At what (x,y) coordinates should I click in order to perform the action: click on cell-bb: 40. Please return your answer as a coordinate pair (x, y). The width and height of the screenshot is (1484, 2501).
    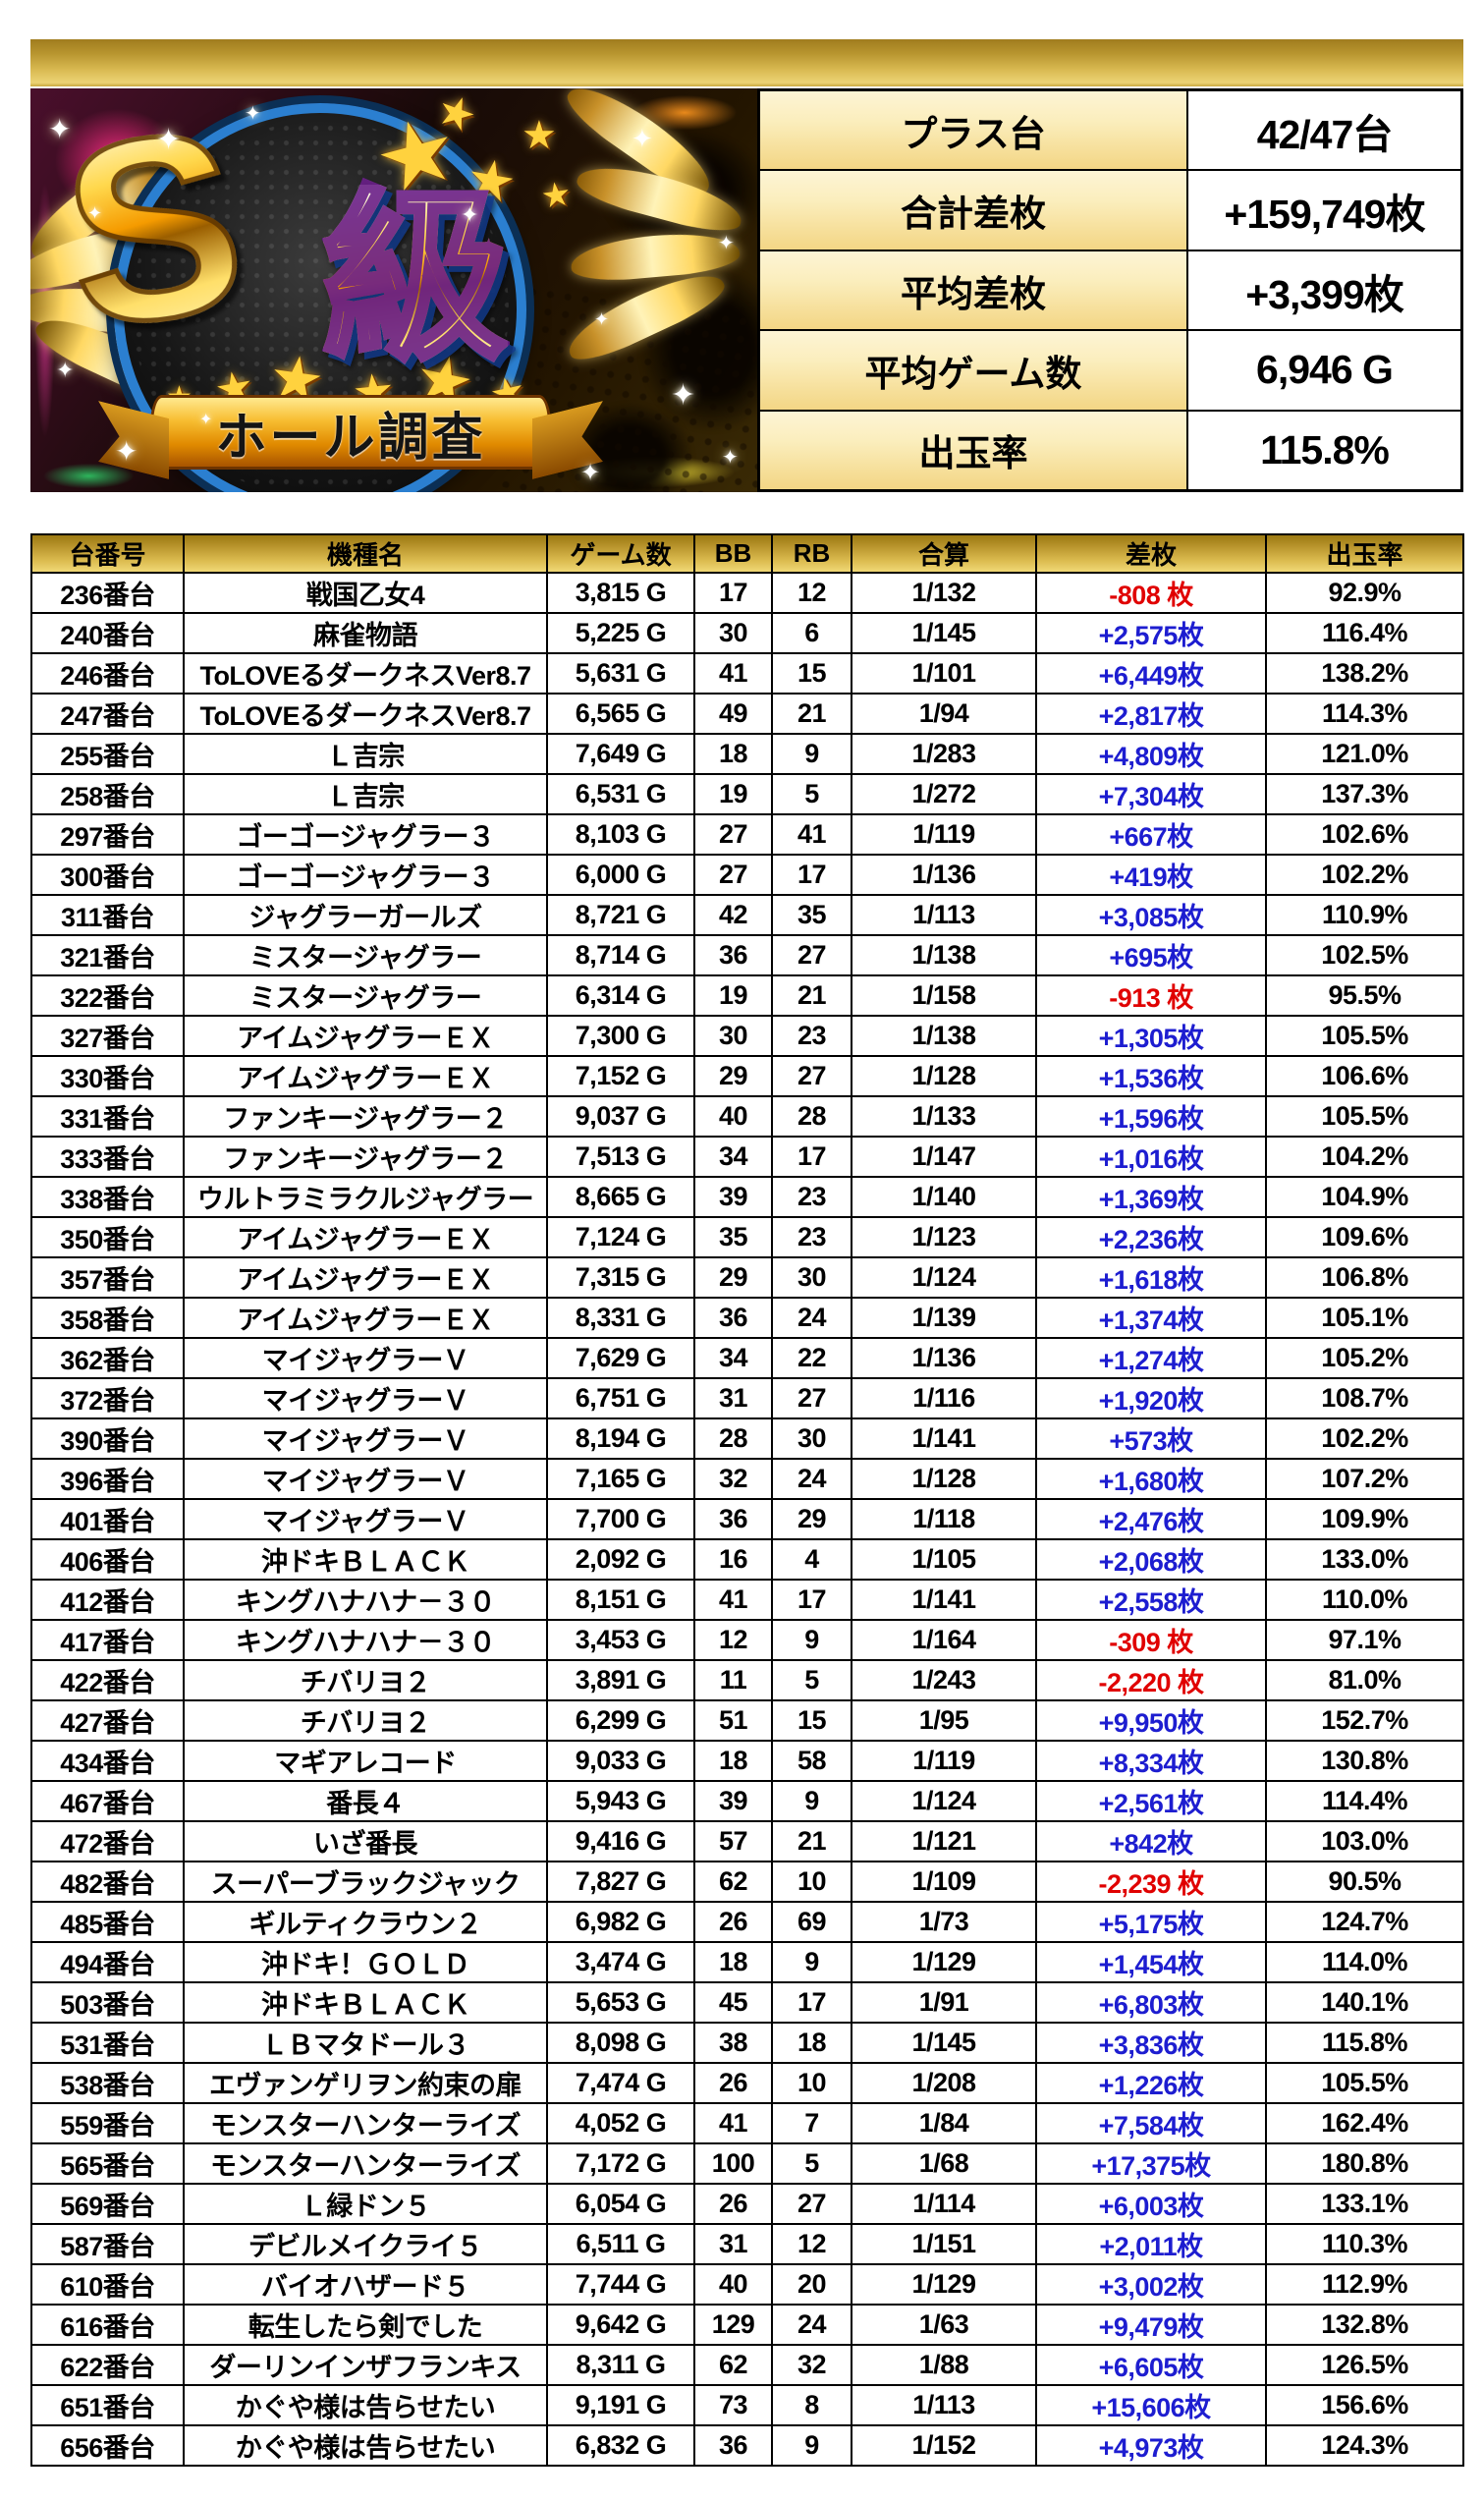
    Looking at the image, I should click on (733, 2284).